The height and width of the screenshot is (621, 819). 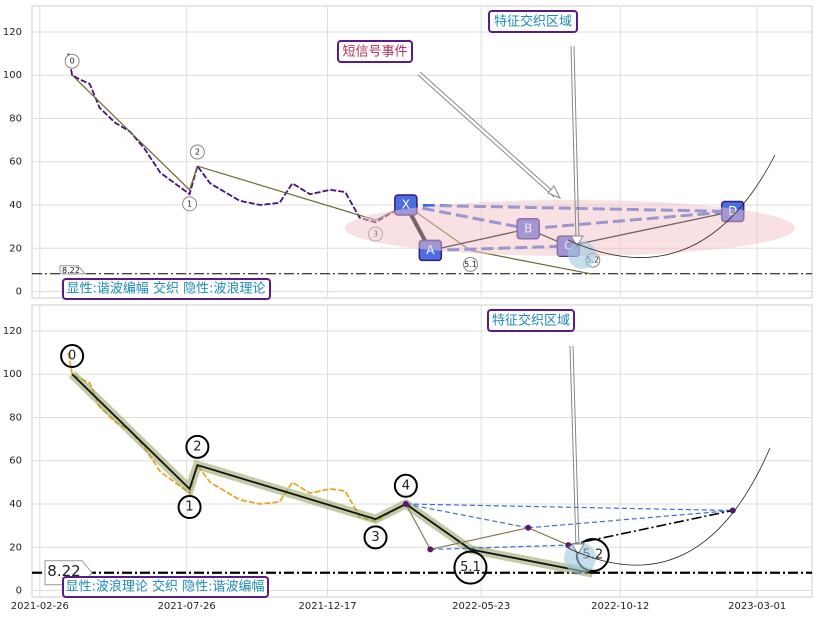 What do you see at coordinates (620, 606) in the screenshot?
I see `x-tick-label: 2022-10-12` at bounding box center [620, 606].